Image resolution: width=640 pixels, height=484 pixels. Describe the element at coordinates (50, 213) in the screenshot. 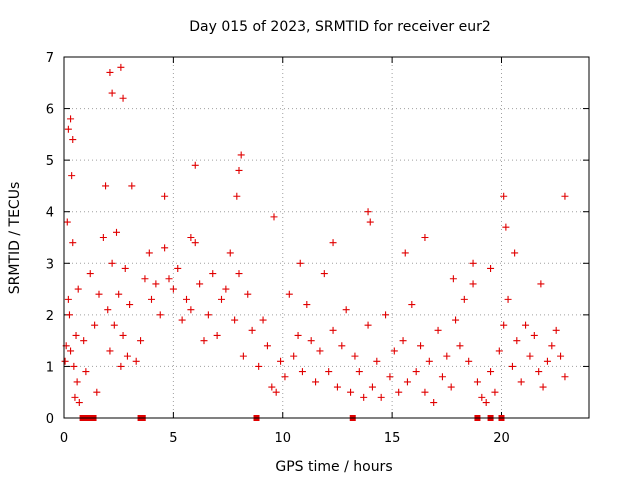

I see `y-tick-label: 4` at that location.